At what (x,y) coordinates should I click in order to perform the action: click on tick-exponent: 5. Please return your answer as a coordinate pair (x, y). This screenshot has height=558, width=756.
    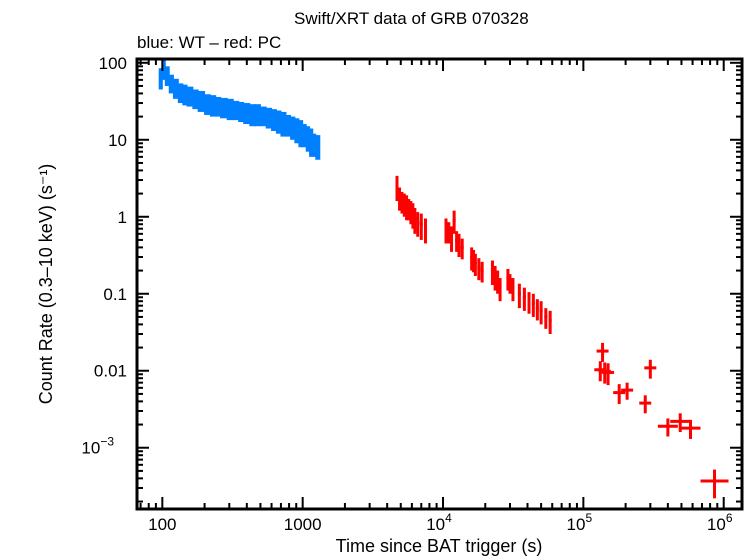
    Looking at the image, I should click on (588, 518).